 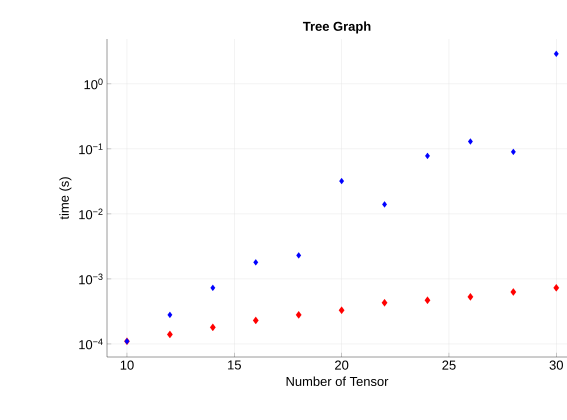 What do you see at coordinates (336, 27) in the screenshot?
I see `chart-title: Tree Graph` at bounding box center [336, 27].